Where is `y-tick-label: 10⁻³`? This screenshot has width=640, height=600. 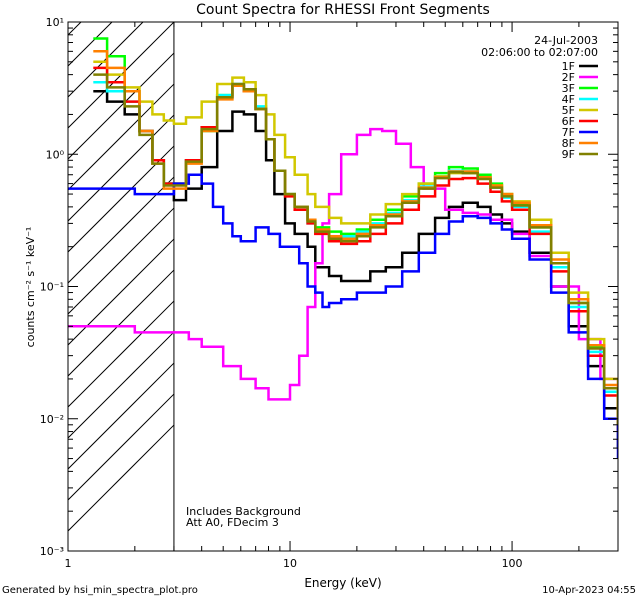
y-tick-label: 10⁻³ is located at coordinates (52, 551).